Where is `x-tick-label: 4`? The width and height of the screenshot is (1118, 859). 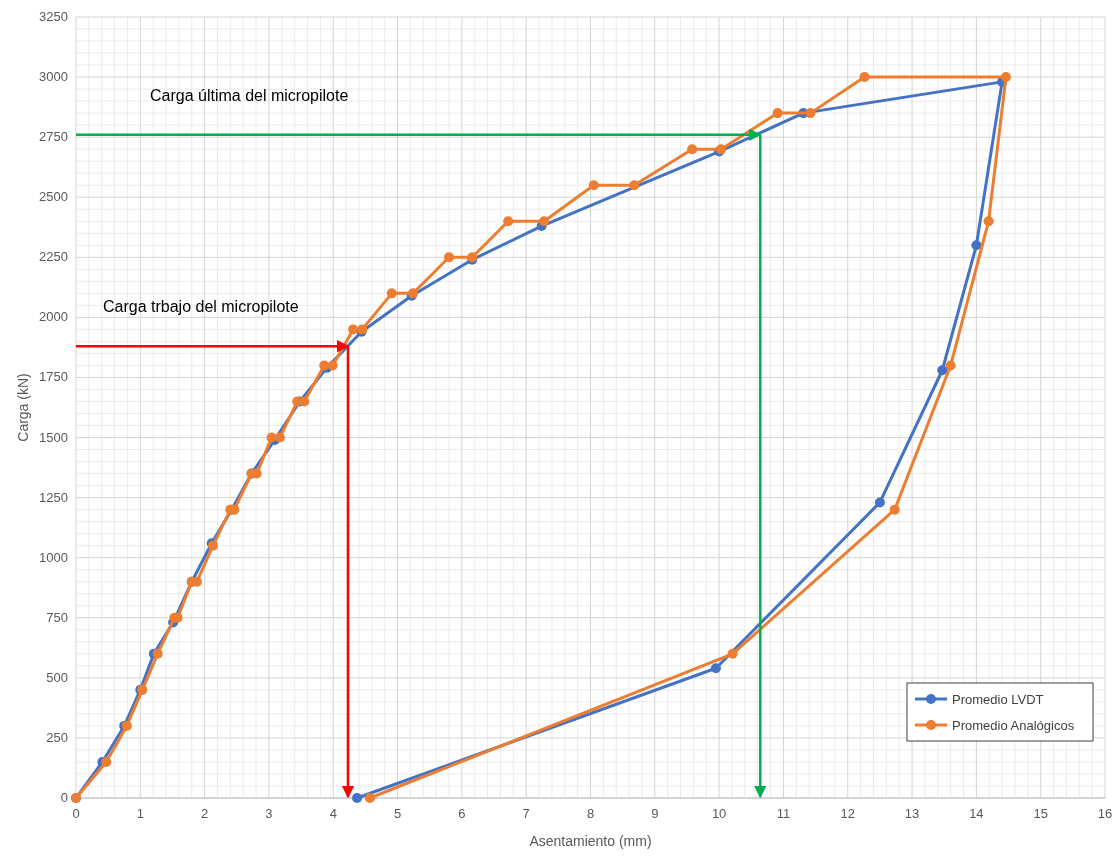
x-tick-label: 4 is located at coordinates (333, 813).